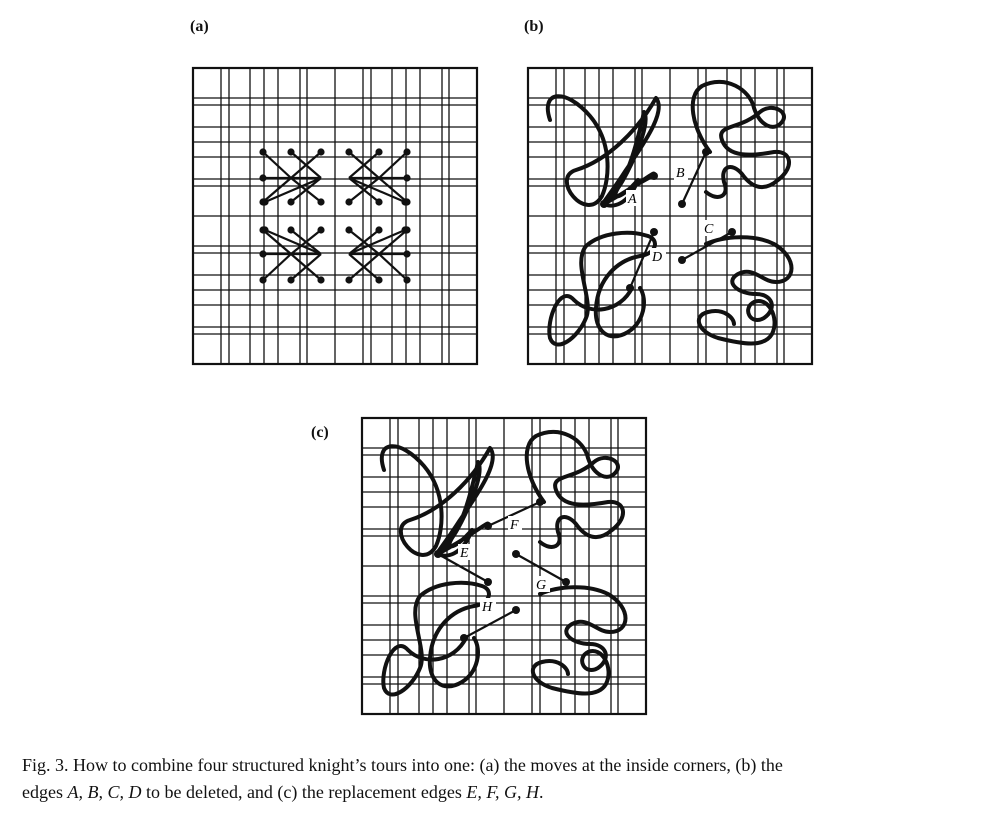 This screenshot has width=1007, height=817. Describe the element at coordinates (320, 432) in the screenshot. I see `panel-c-label: (c)` at that location.